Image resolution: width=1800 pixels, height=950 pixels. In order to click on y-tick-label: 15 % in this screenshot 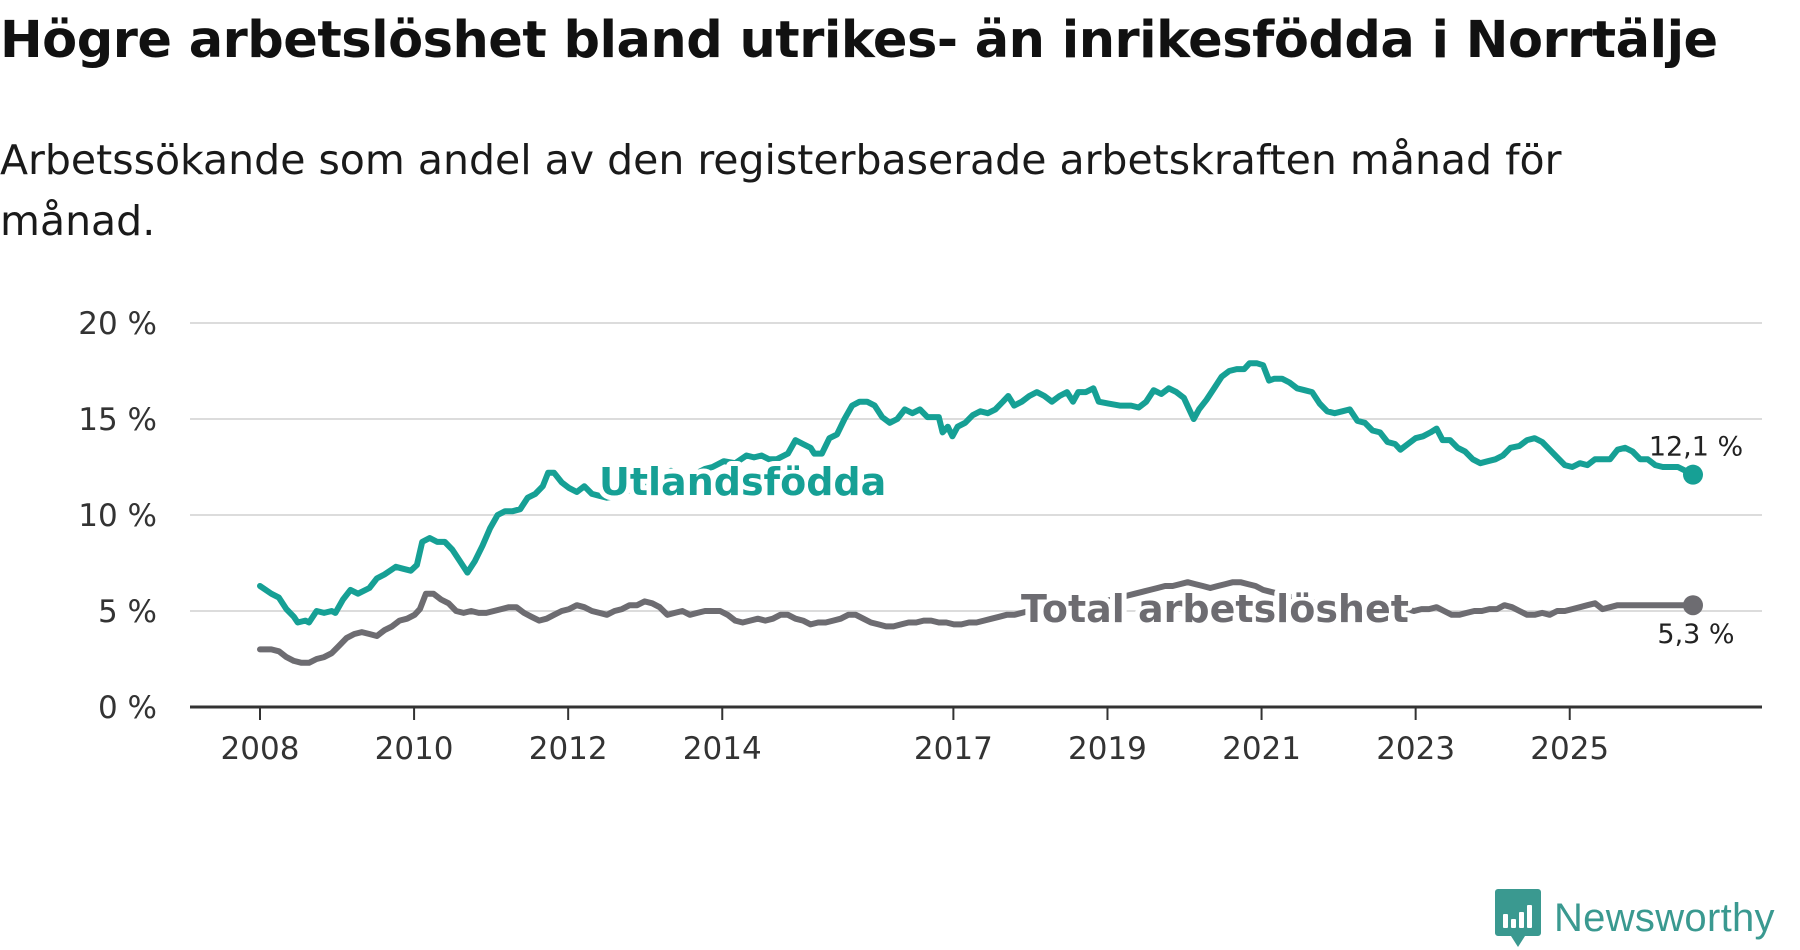, I will do `click(117, 420)`.